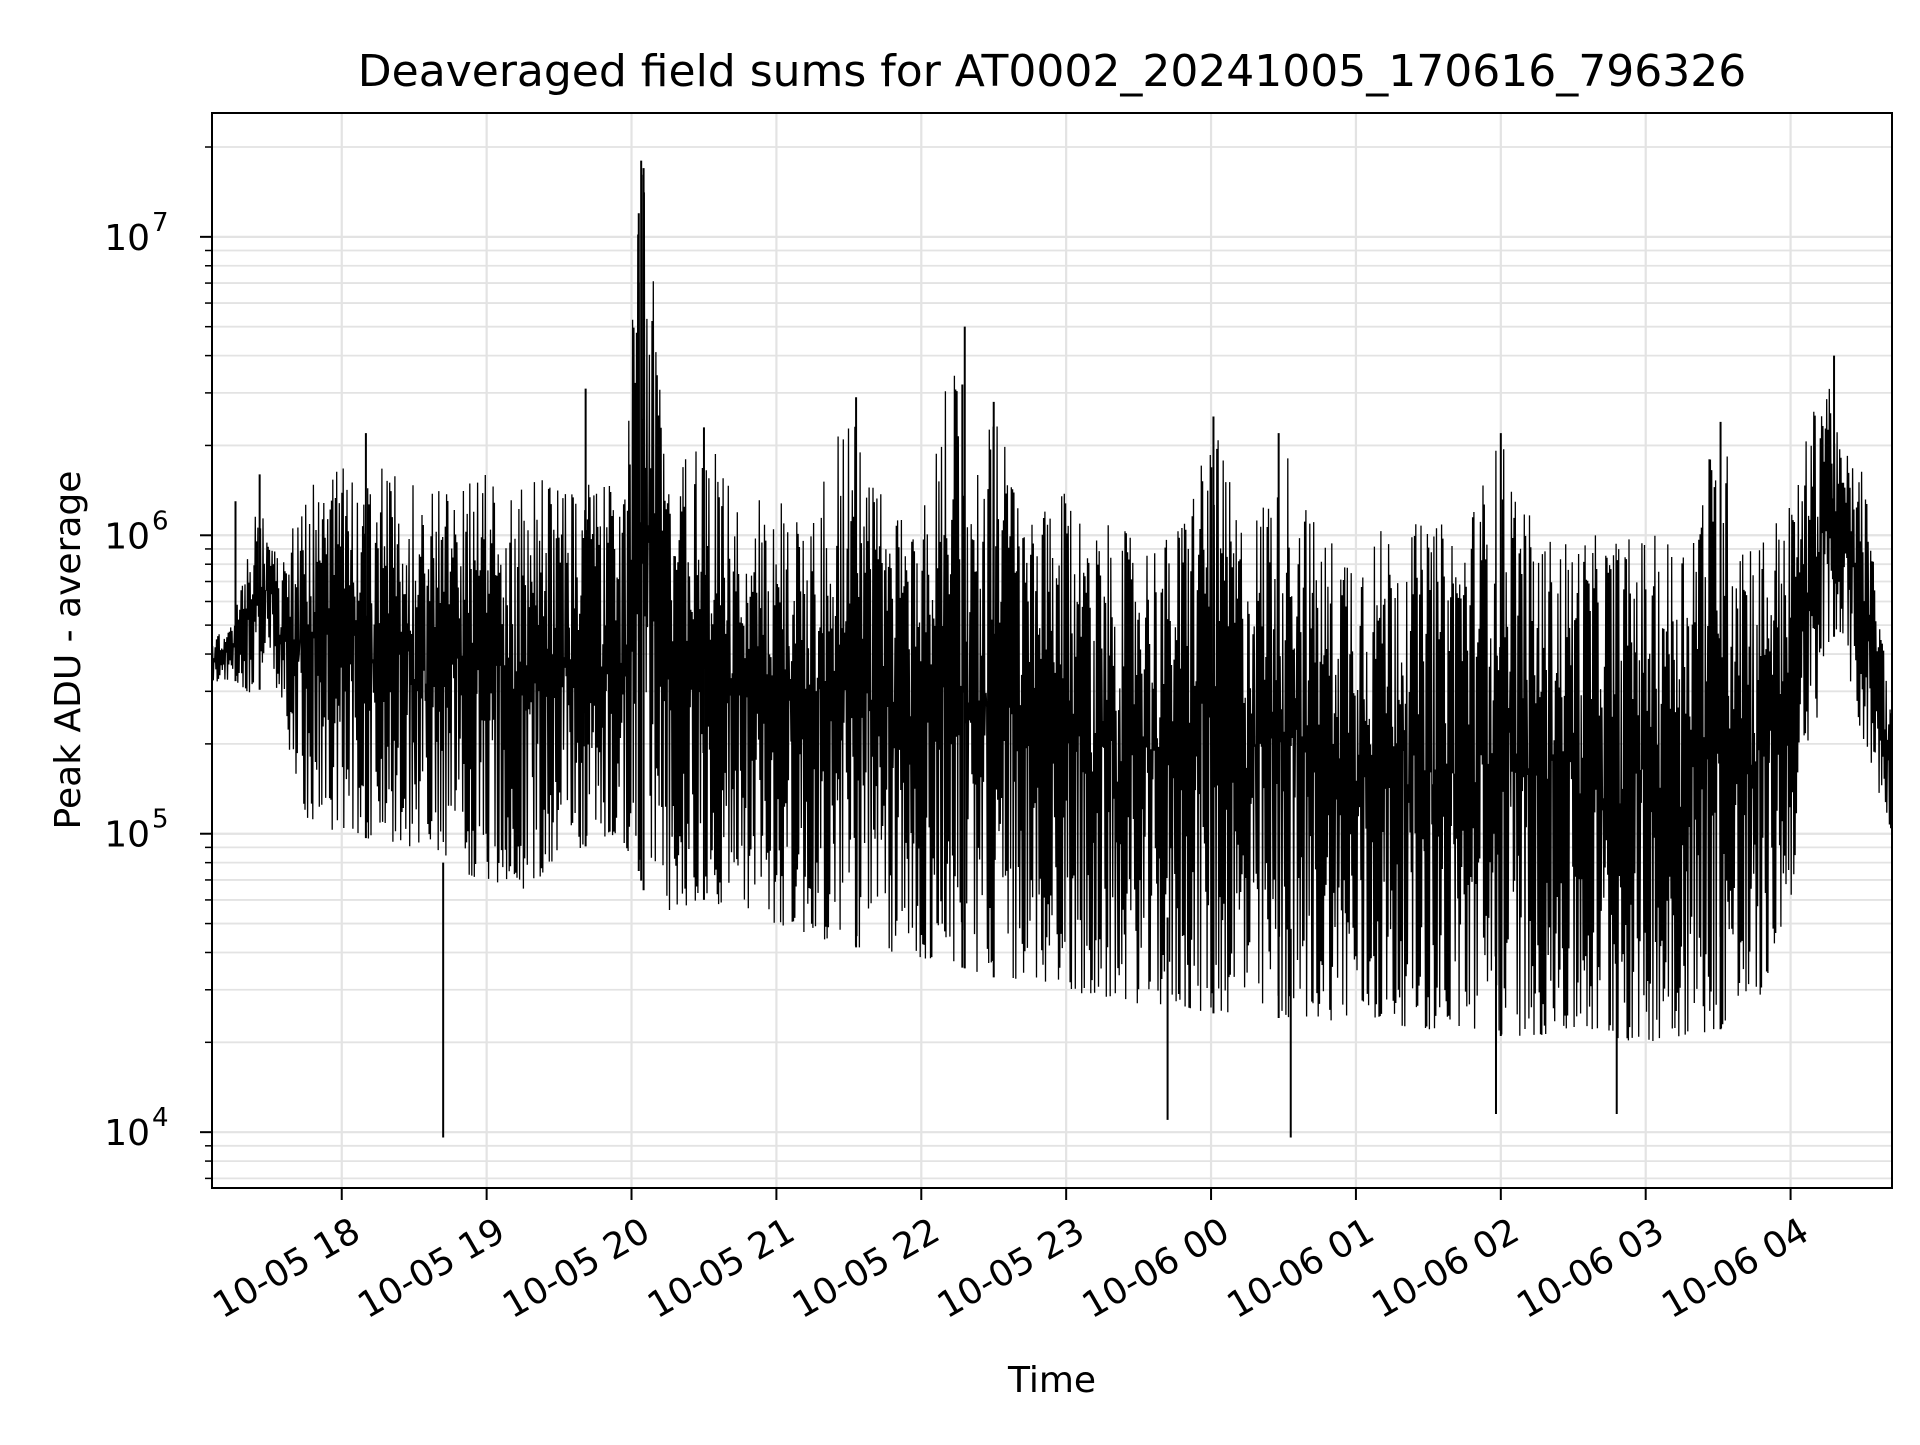 The width and height of the screenshot is (1920, 1445). Describe the element at coordinates (160, 521) in the screenshot. I see `y-tick-label-exponent: 6` at that location.